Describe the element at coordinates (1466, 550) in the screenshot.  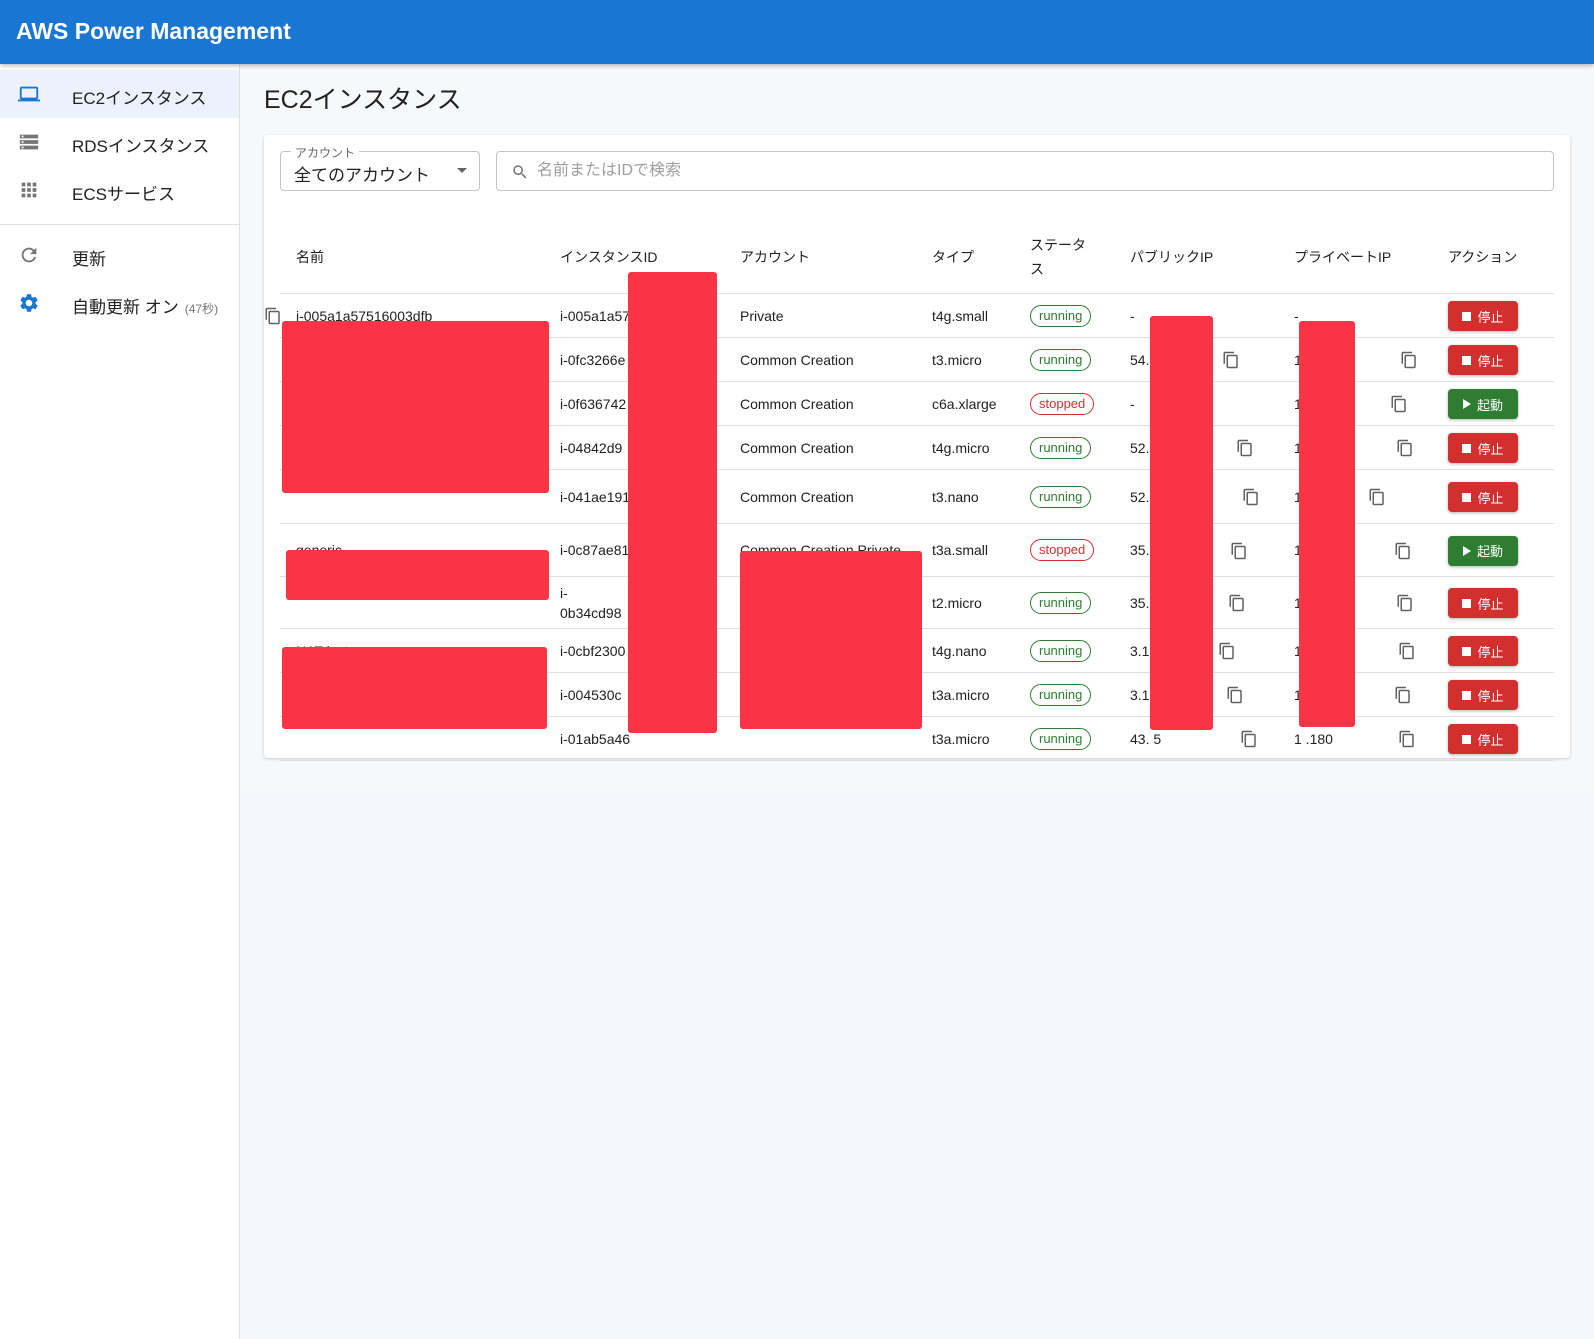
I see `play-icon` at that location.